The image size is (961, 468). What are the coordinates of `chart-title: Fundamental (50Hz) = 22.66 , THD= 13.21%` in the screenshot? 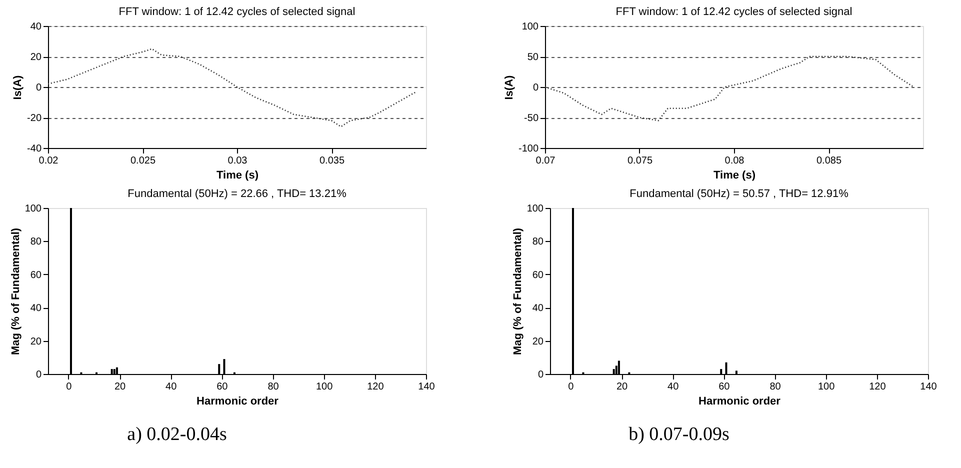 It's located at (237, 194).